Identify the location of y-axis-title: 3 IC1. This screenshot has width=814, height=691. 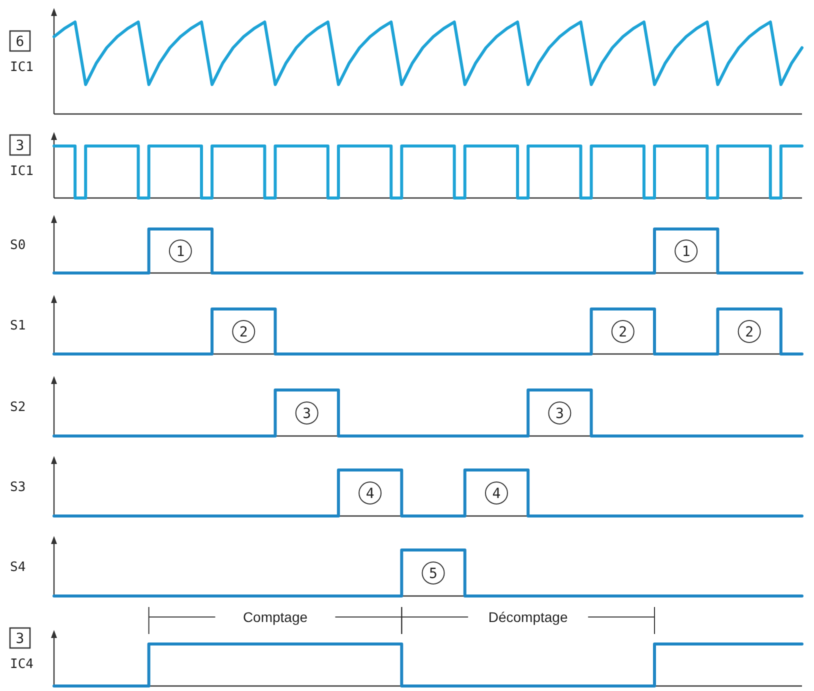
(22, 158).